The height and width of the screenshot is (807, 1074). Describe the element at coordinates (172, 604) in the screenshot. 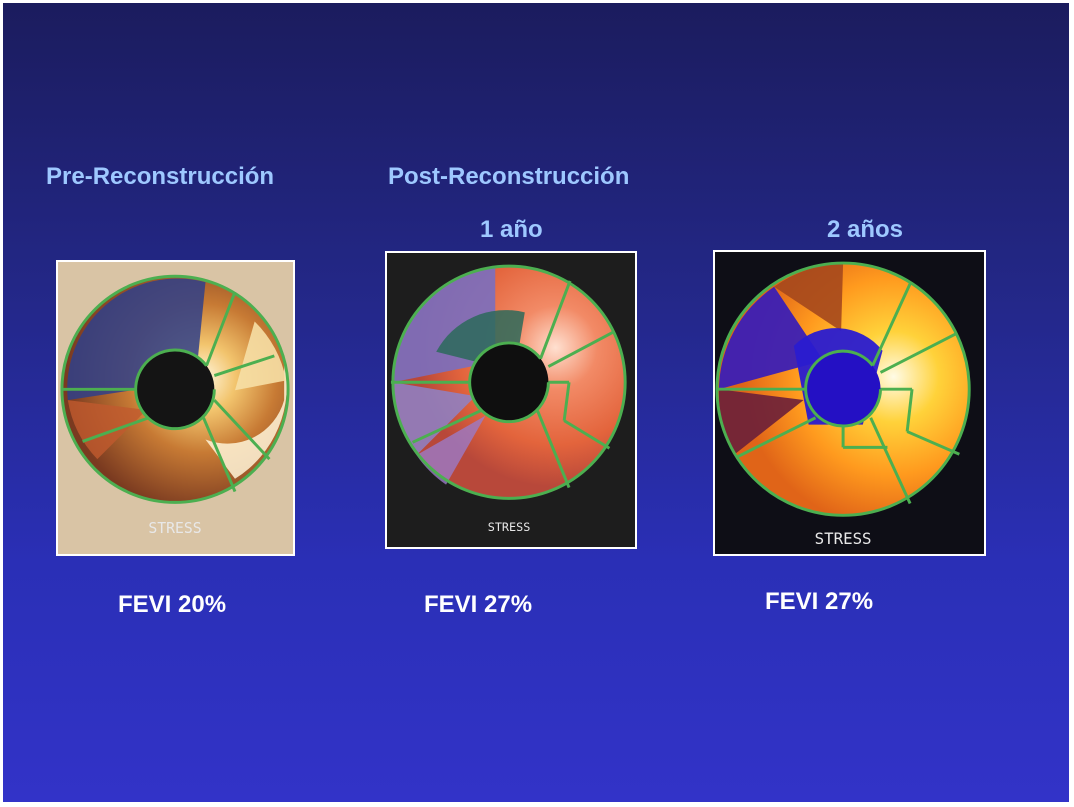

I see `fevi-pre: FEVI 20%` at that location.